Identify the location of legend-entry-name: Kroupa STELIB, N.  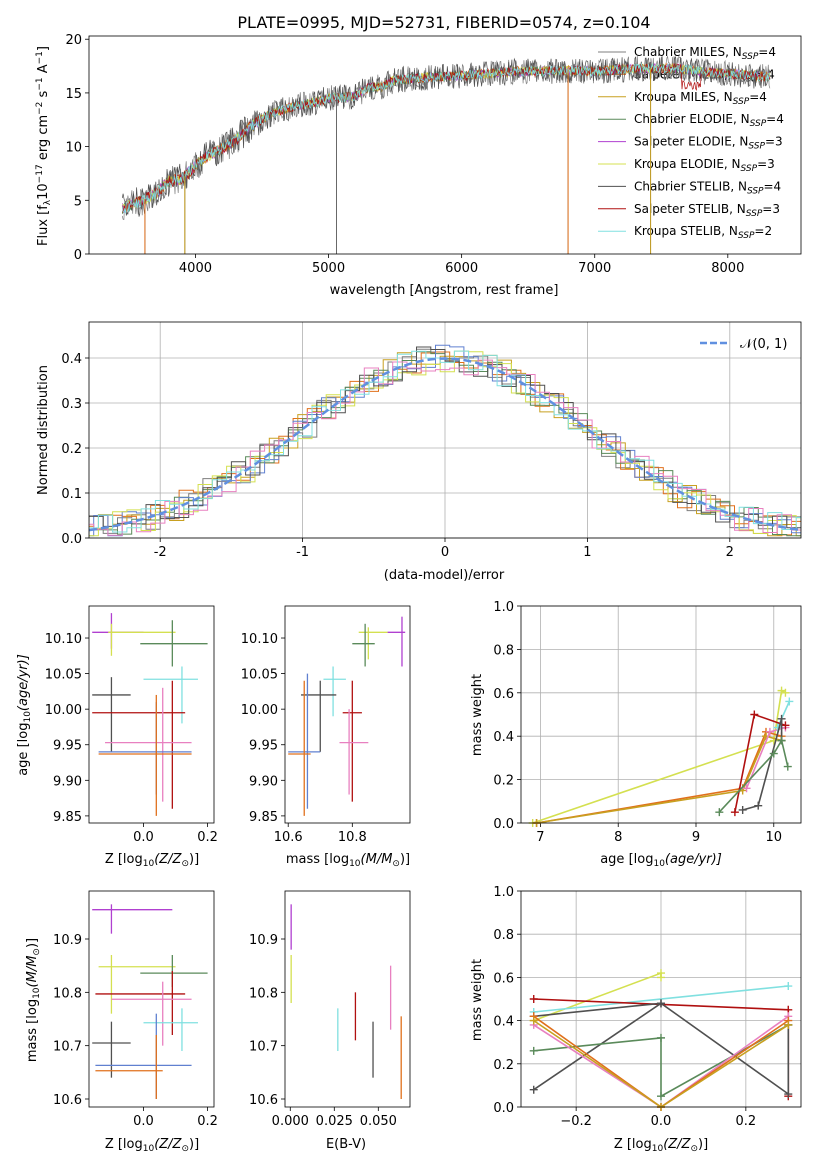
(686, 231).